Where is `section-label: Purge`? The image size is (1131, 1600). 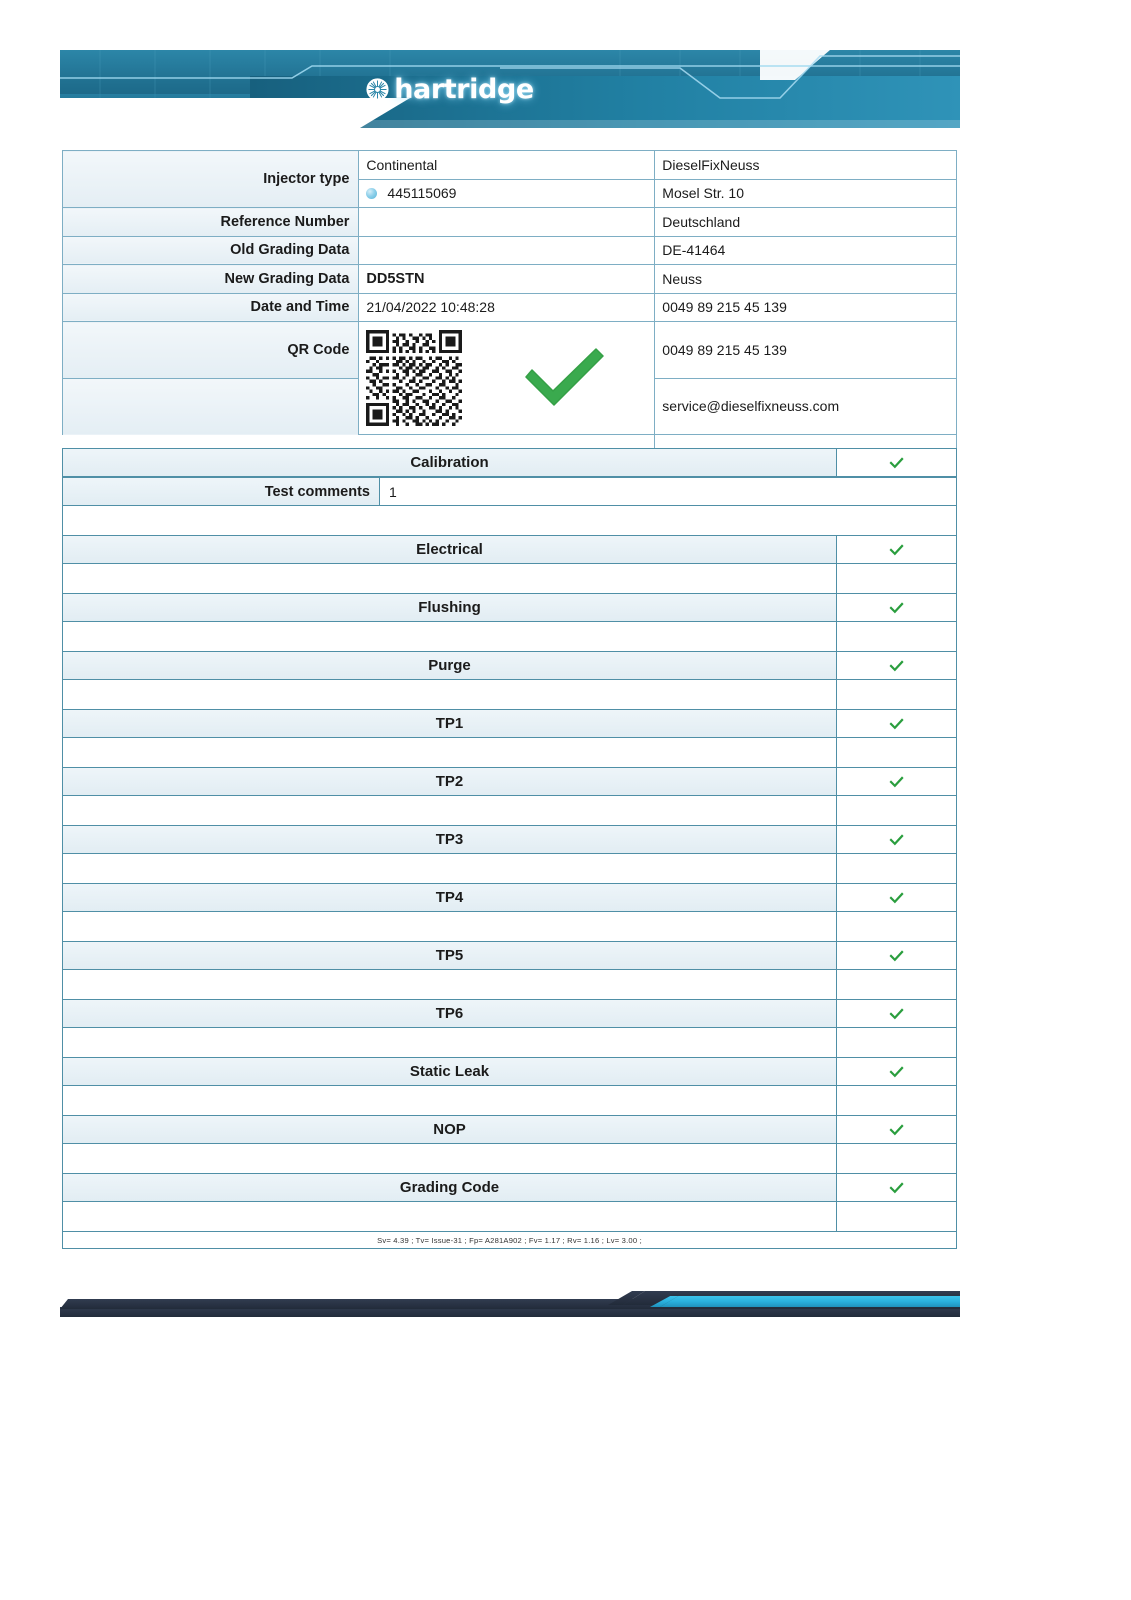 section-label: Purge is located at coordinates (449, 665).